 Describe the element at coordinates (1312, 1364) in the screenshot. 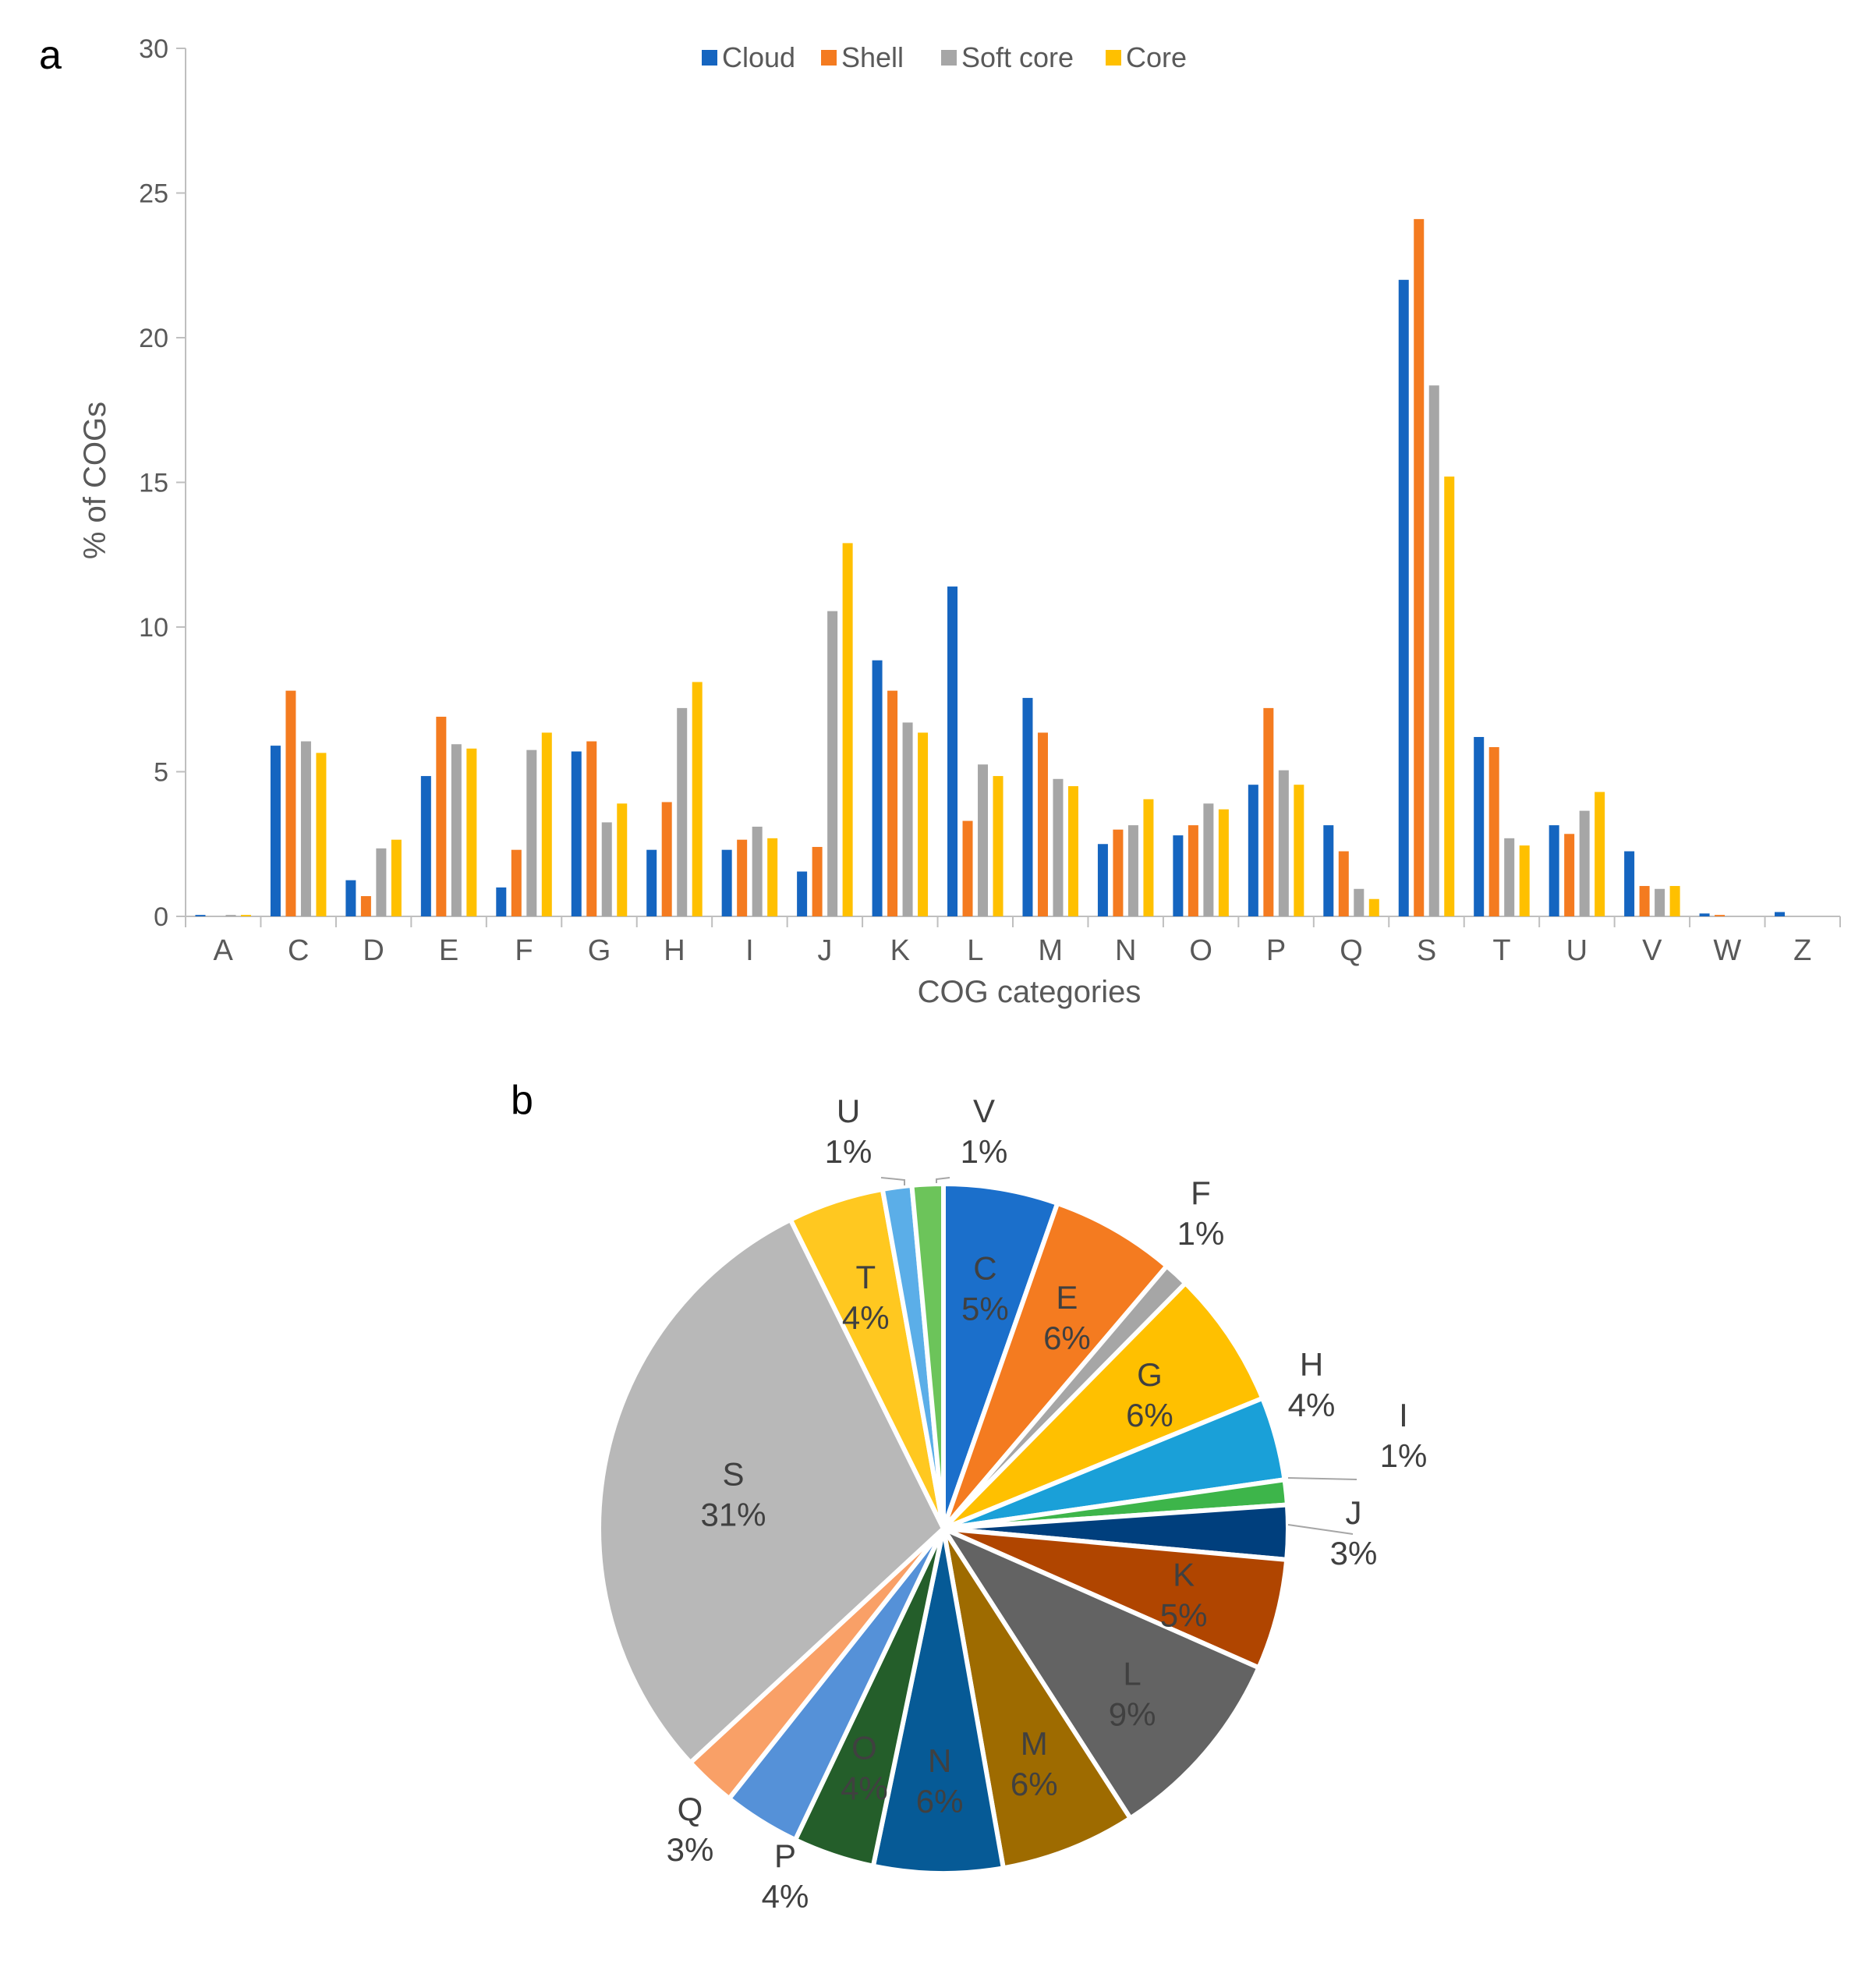

I see `slice-category-label: H` at that location.